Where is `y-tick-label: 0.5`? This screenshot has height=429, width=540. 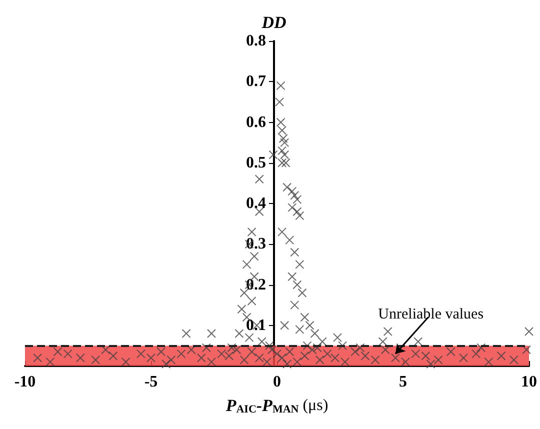
y-tick-label: 0.5 is located at coordinates (256, 163).